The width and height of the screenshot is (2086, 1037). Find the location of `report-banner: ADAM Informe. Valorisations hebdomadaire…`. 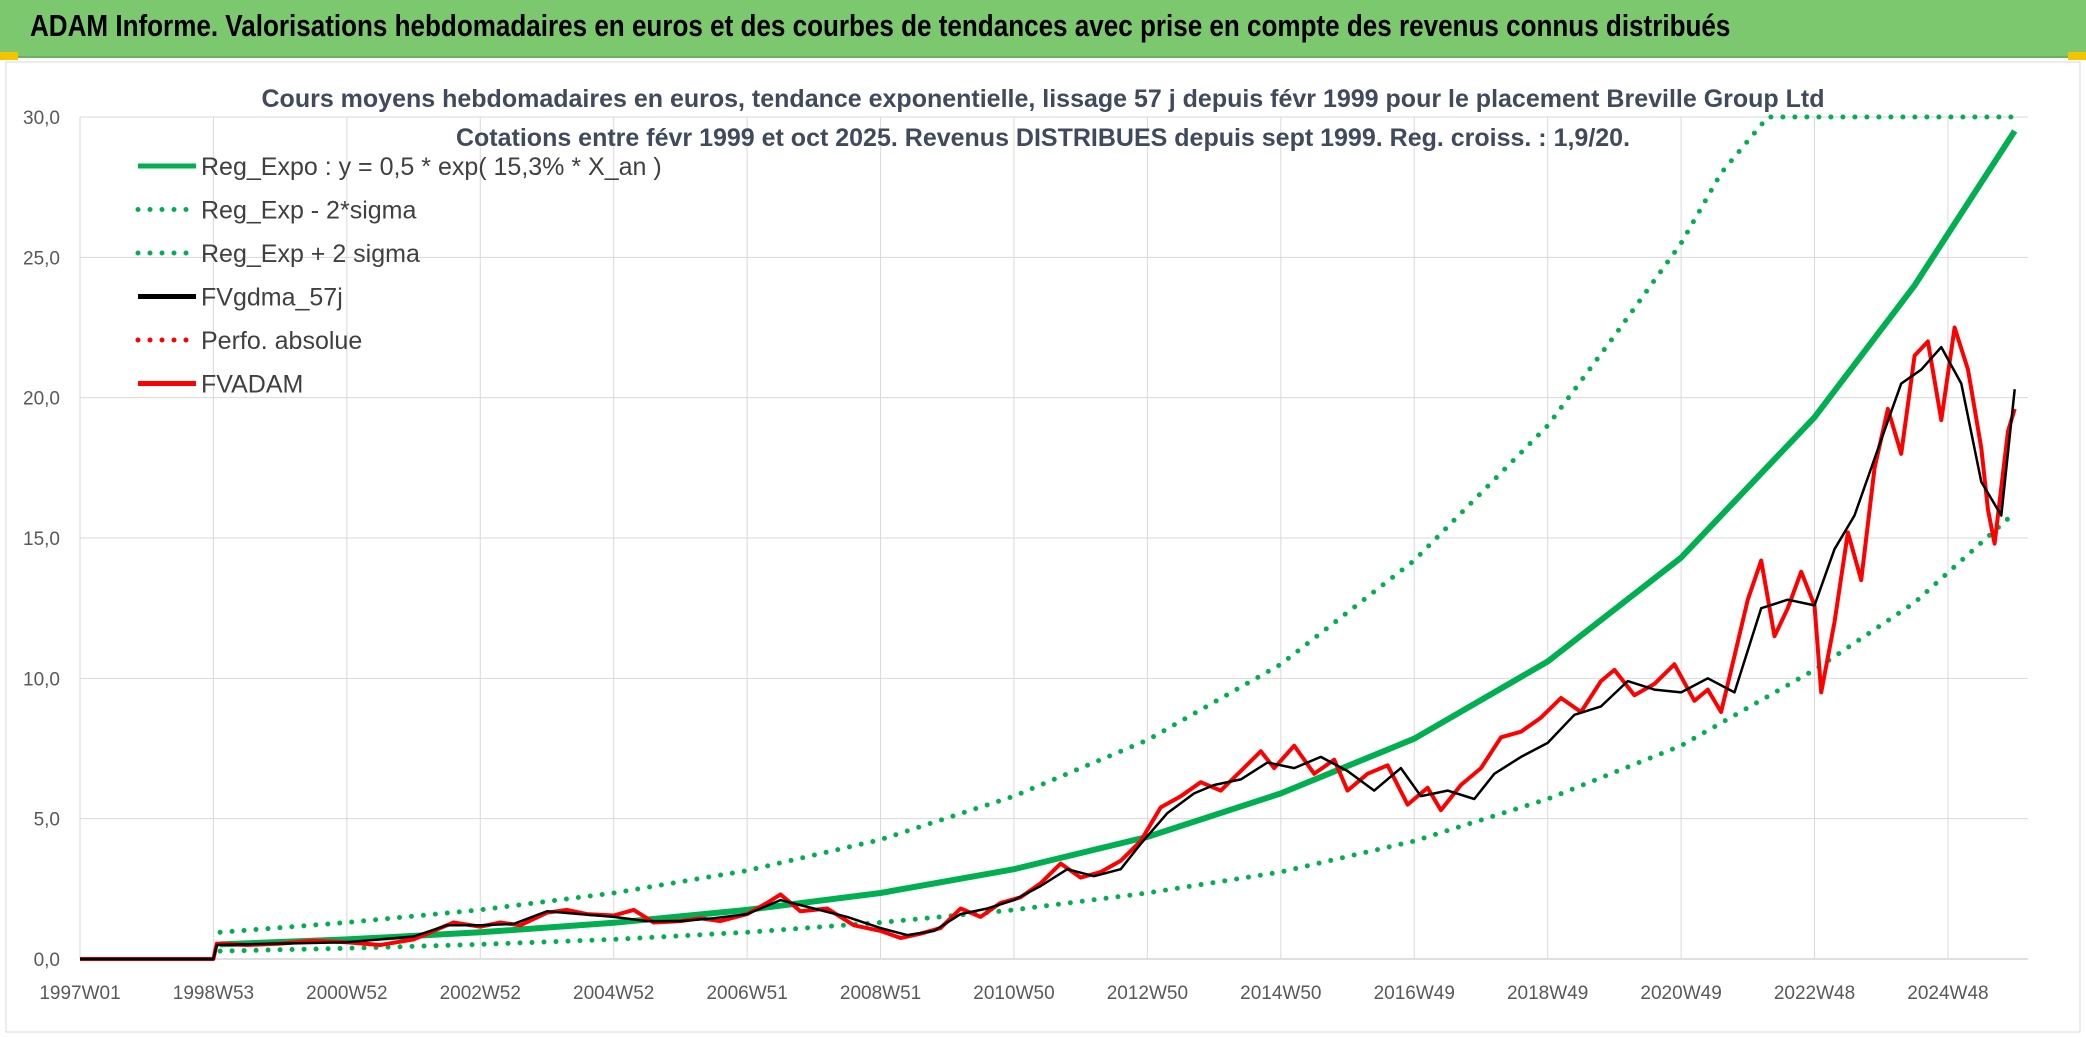

report-banner: ADAM Informe. Valorisations hebdomadaire… is located at coordinates (1043, 29).